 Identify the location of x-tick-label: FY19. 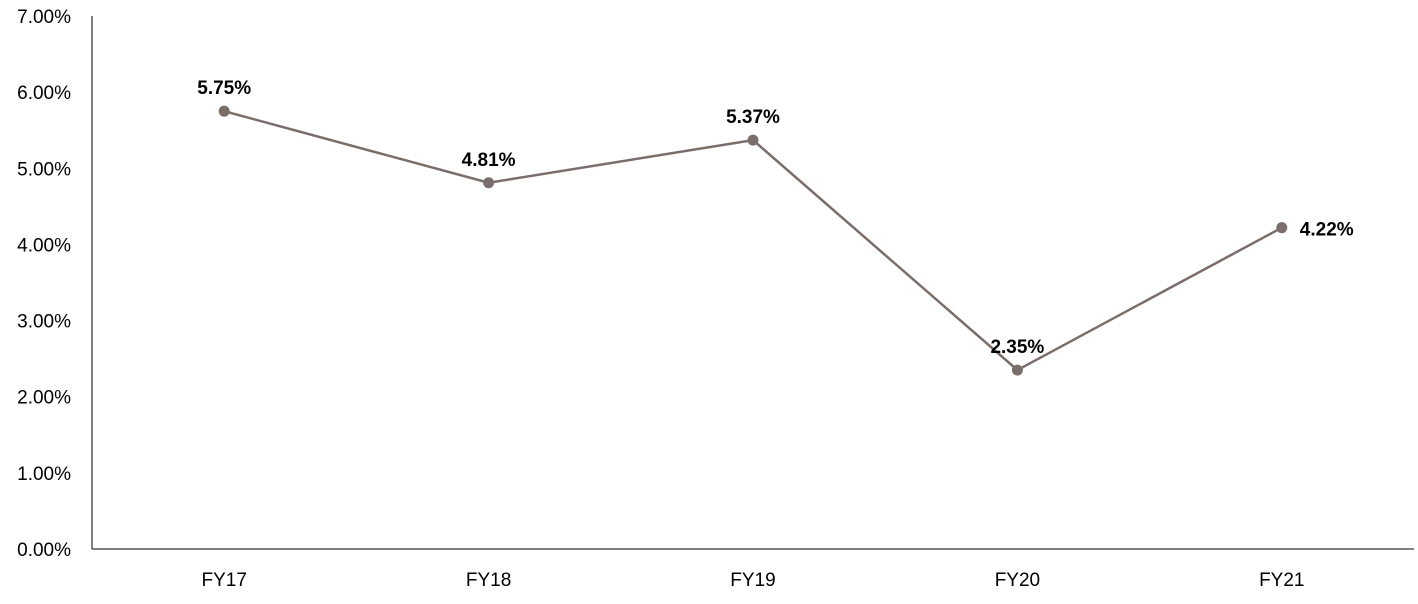
(752, 580).